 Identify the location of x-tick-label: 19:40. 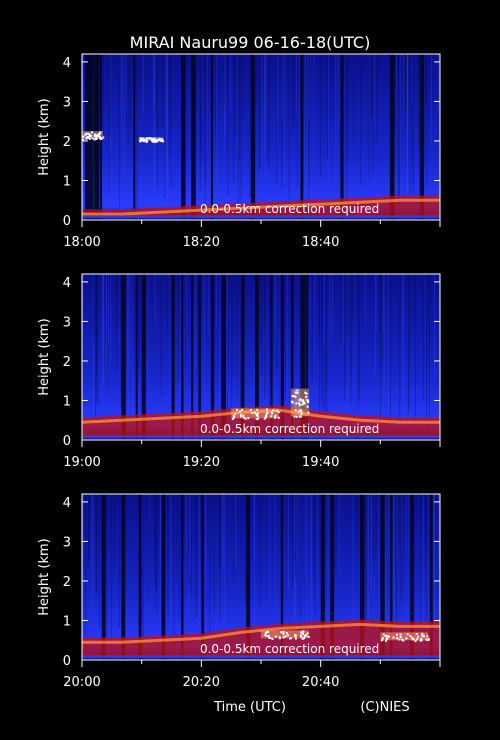
(320, 462).